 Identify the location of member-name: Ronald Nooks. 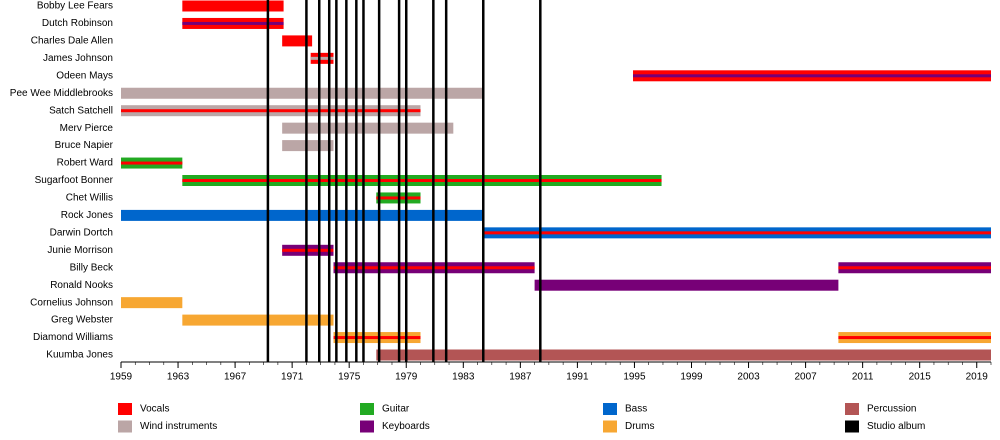
(81, 285).